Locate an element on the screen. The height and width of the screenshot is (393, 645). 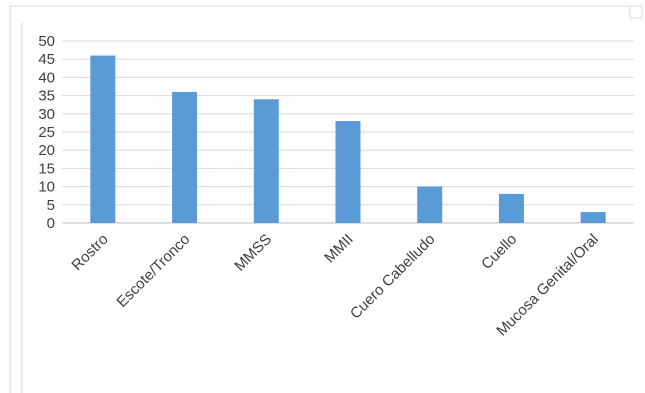
x-tick-label: Rostro is located at coordinates (89, 252).